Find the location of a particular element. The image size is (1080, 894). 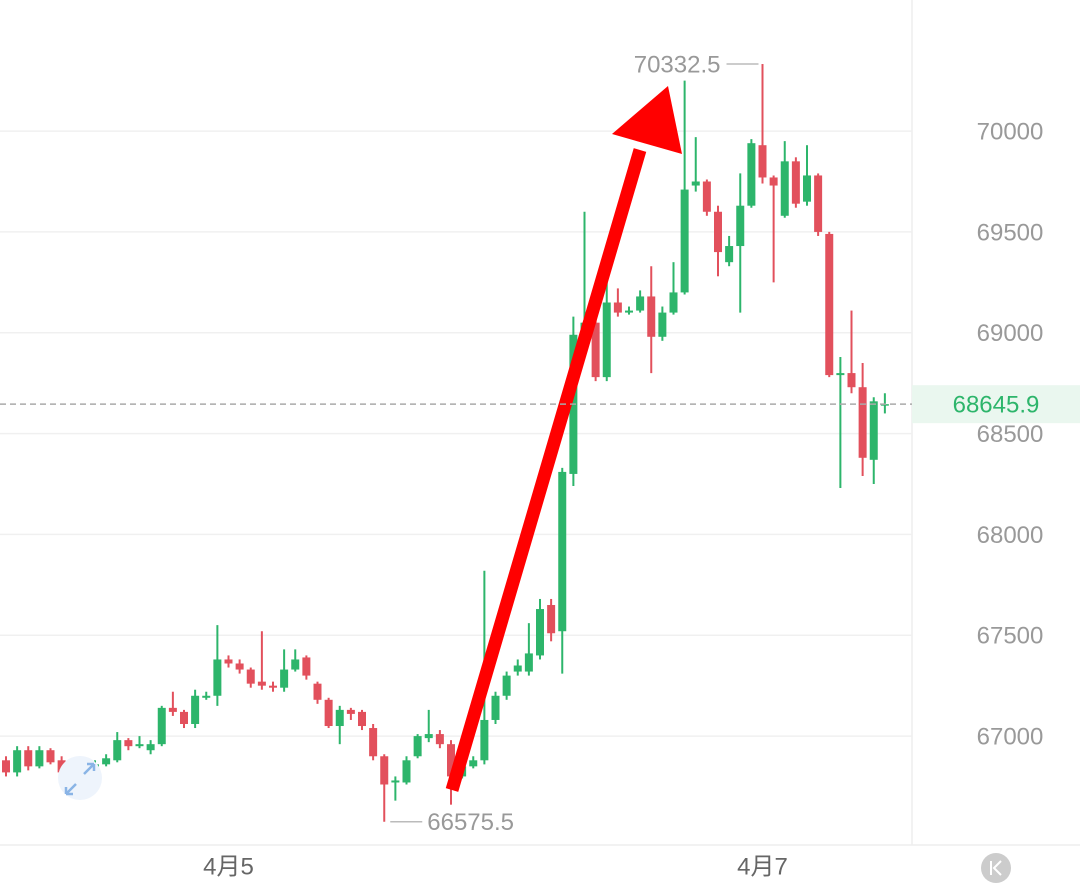

expand-bg is located at coordinates (80, 778).